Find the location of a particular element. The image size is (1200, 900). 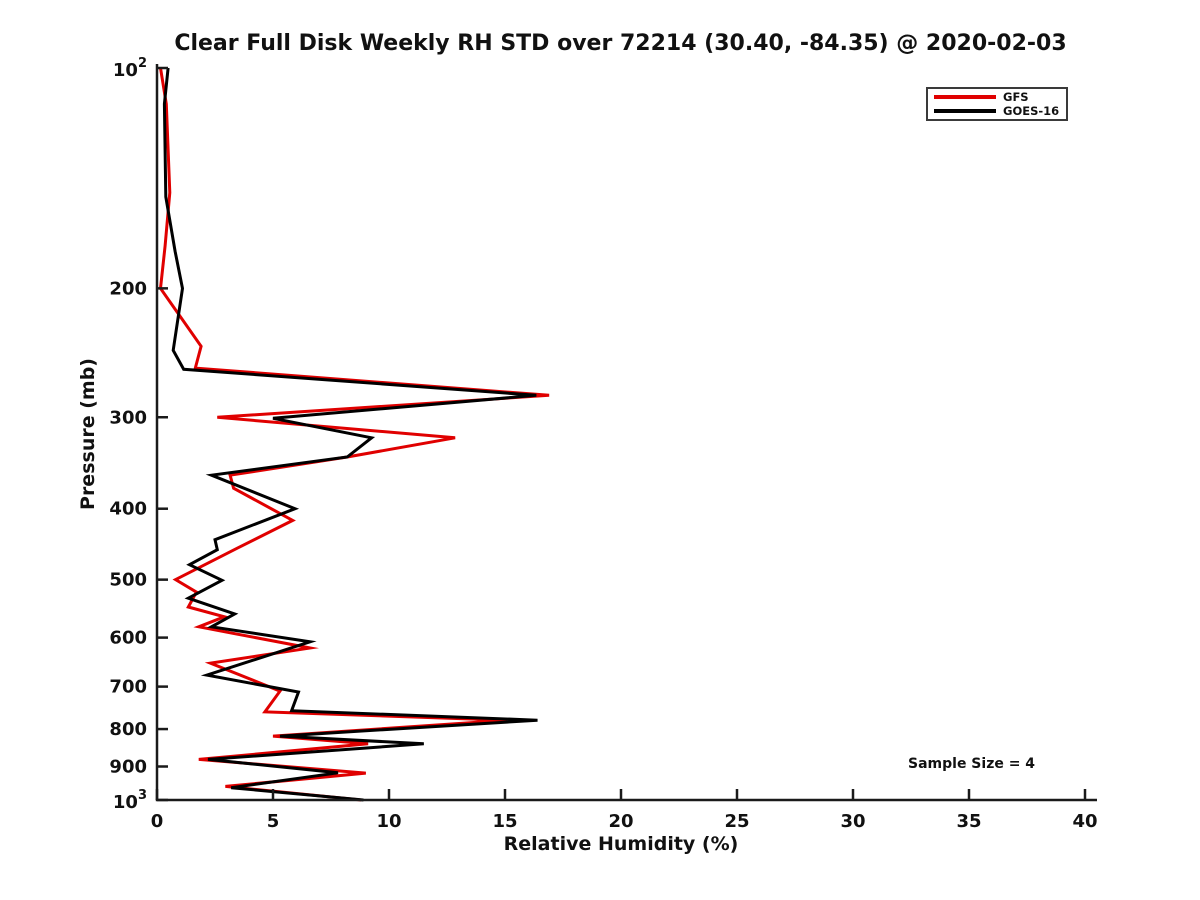

y-tick-label: 10² is located at coordinates (130, 68).